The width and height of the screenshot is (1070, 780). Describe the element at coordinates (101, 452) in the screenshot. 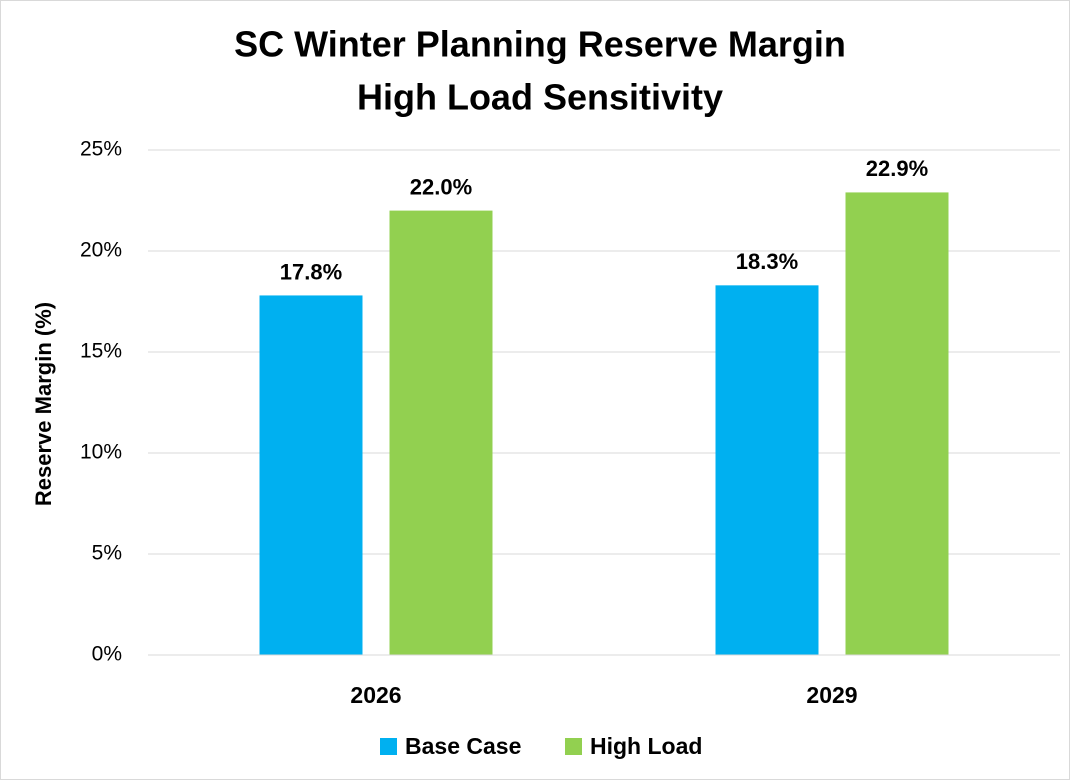

I see `y-tick-label: 10%` at that location.